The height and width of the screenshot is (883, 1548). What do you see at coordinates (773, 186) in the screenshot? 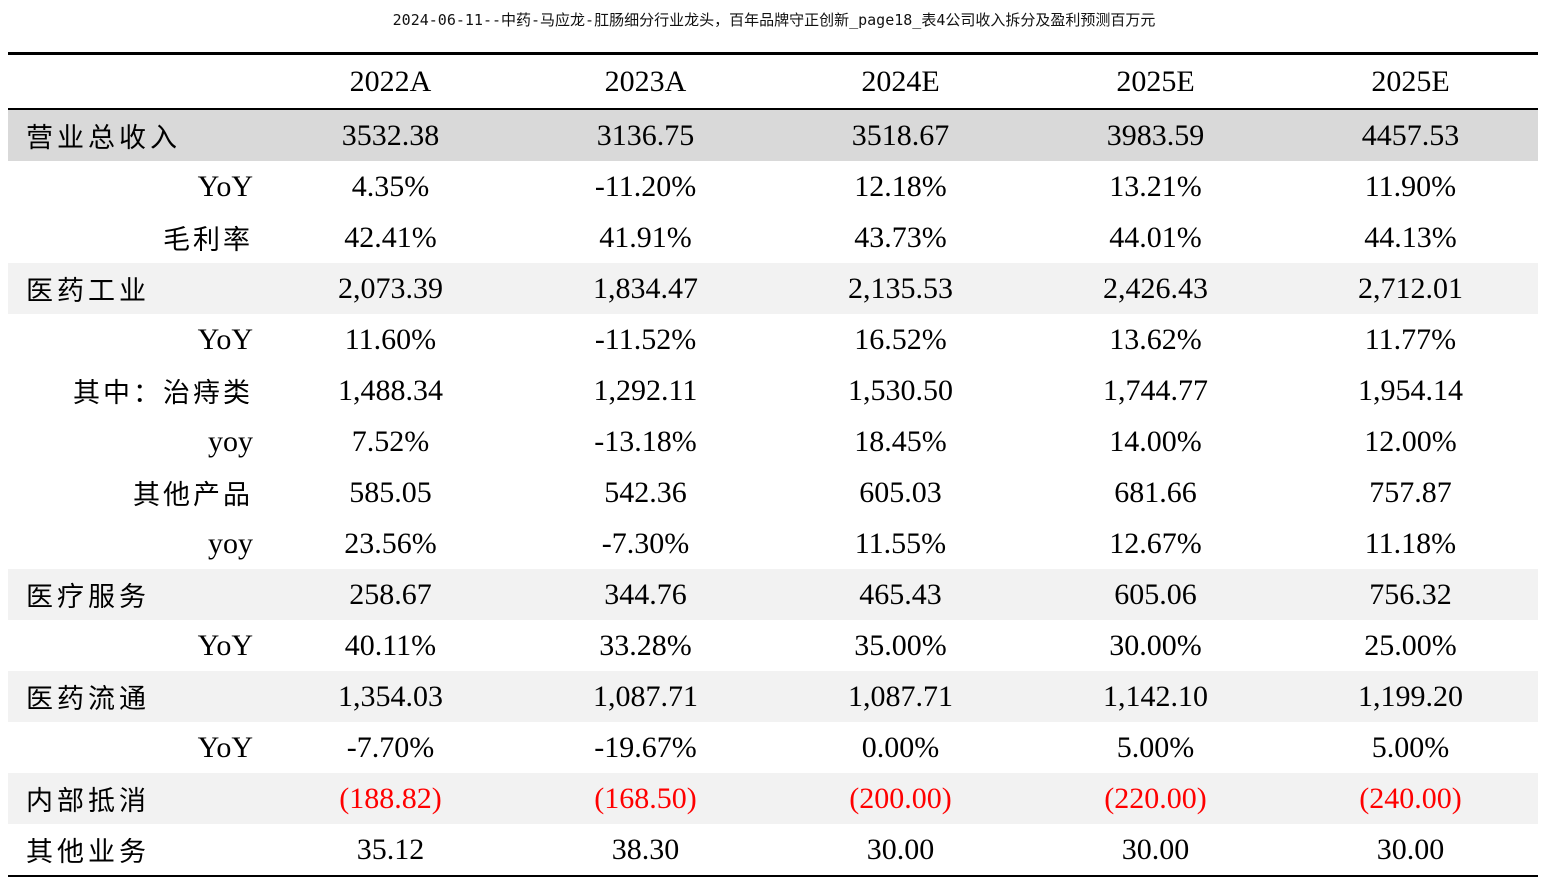
I see `table-row-total-revenue-yoy: YoY 4.35% -11.20% 12.18% 13.21% 11.90%` at bounding box center [773, 186].